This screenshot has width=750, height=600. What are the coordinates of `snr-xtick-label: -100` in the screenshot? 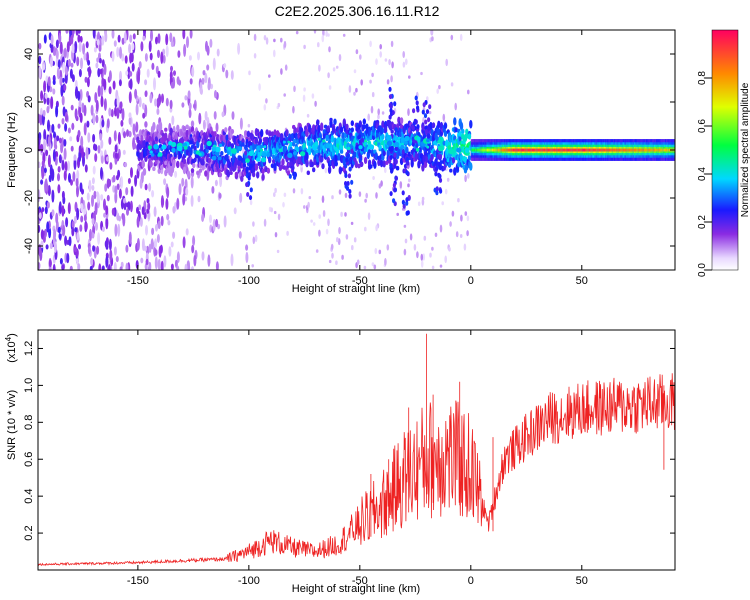 It's located at (249, 581).